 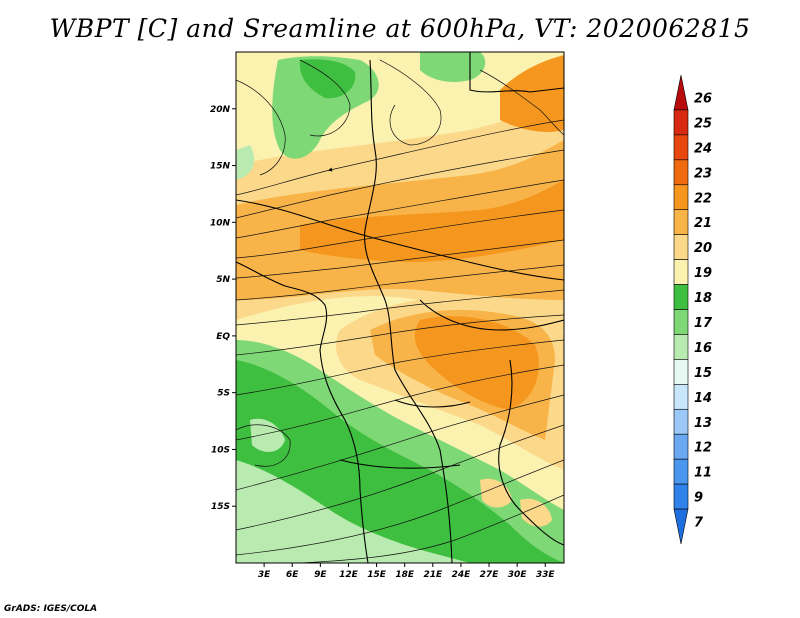 What do you see at coordinates (703, 173) in the screenshot?
I see `colorbar-label: 23` at bounding box center [703, 173].